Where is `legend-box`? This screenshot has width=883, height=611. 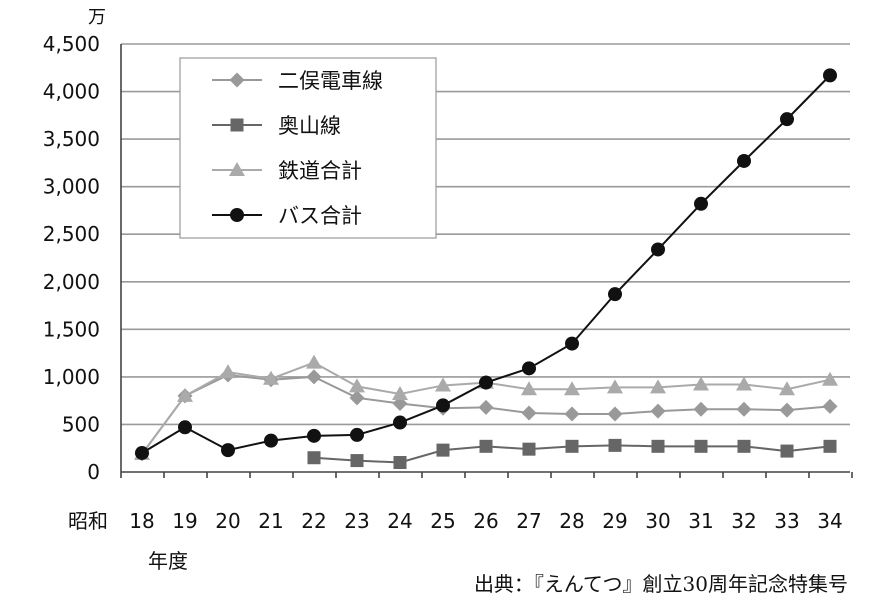 legend-box is located at coordinates (308, 148).